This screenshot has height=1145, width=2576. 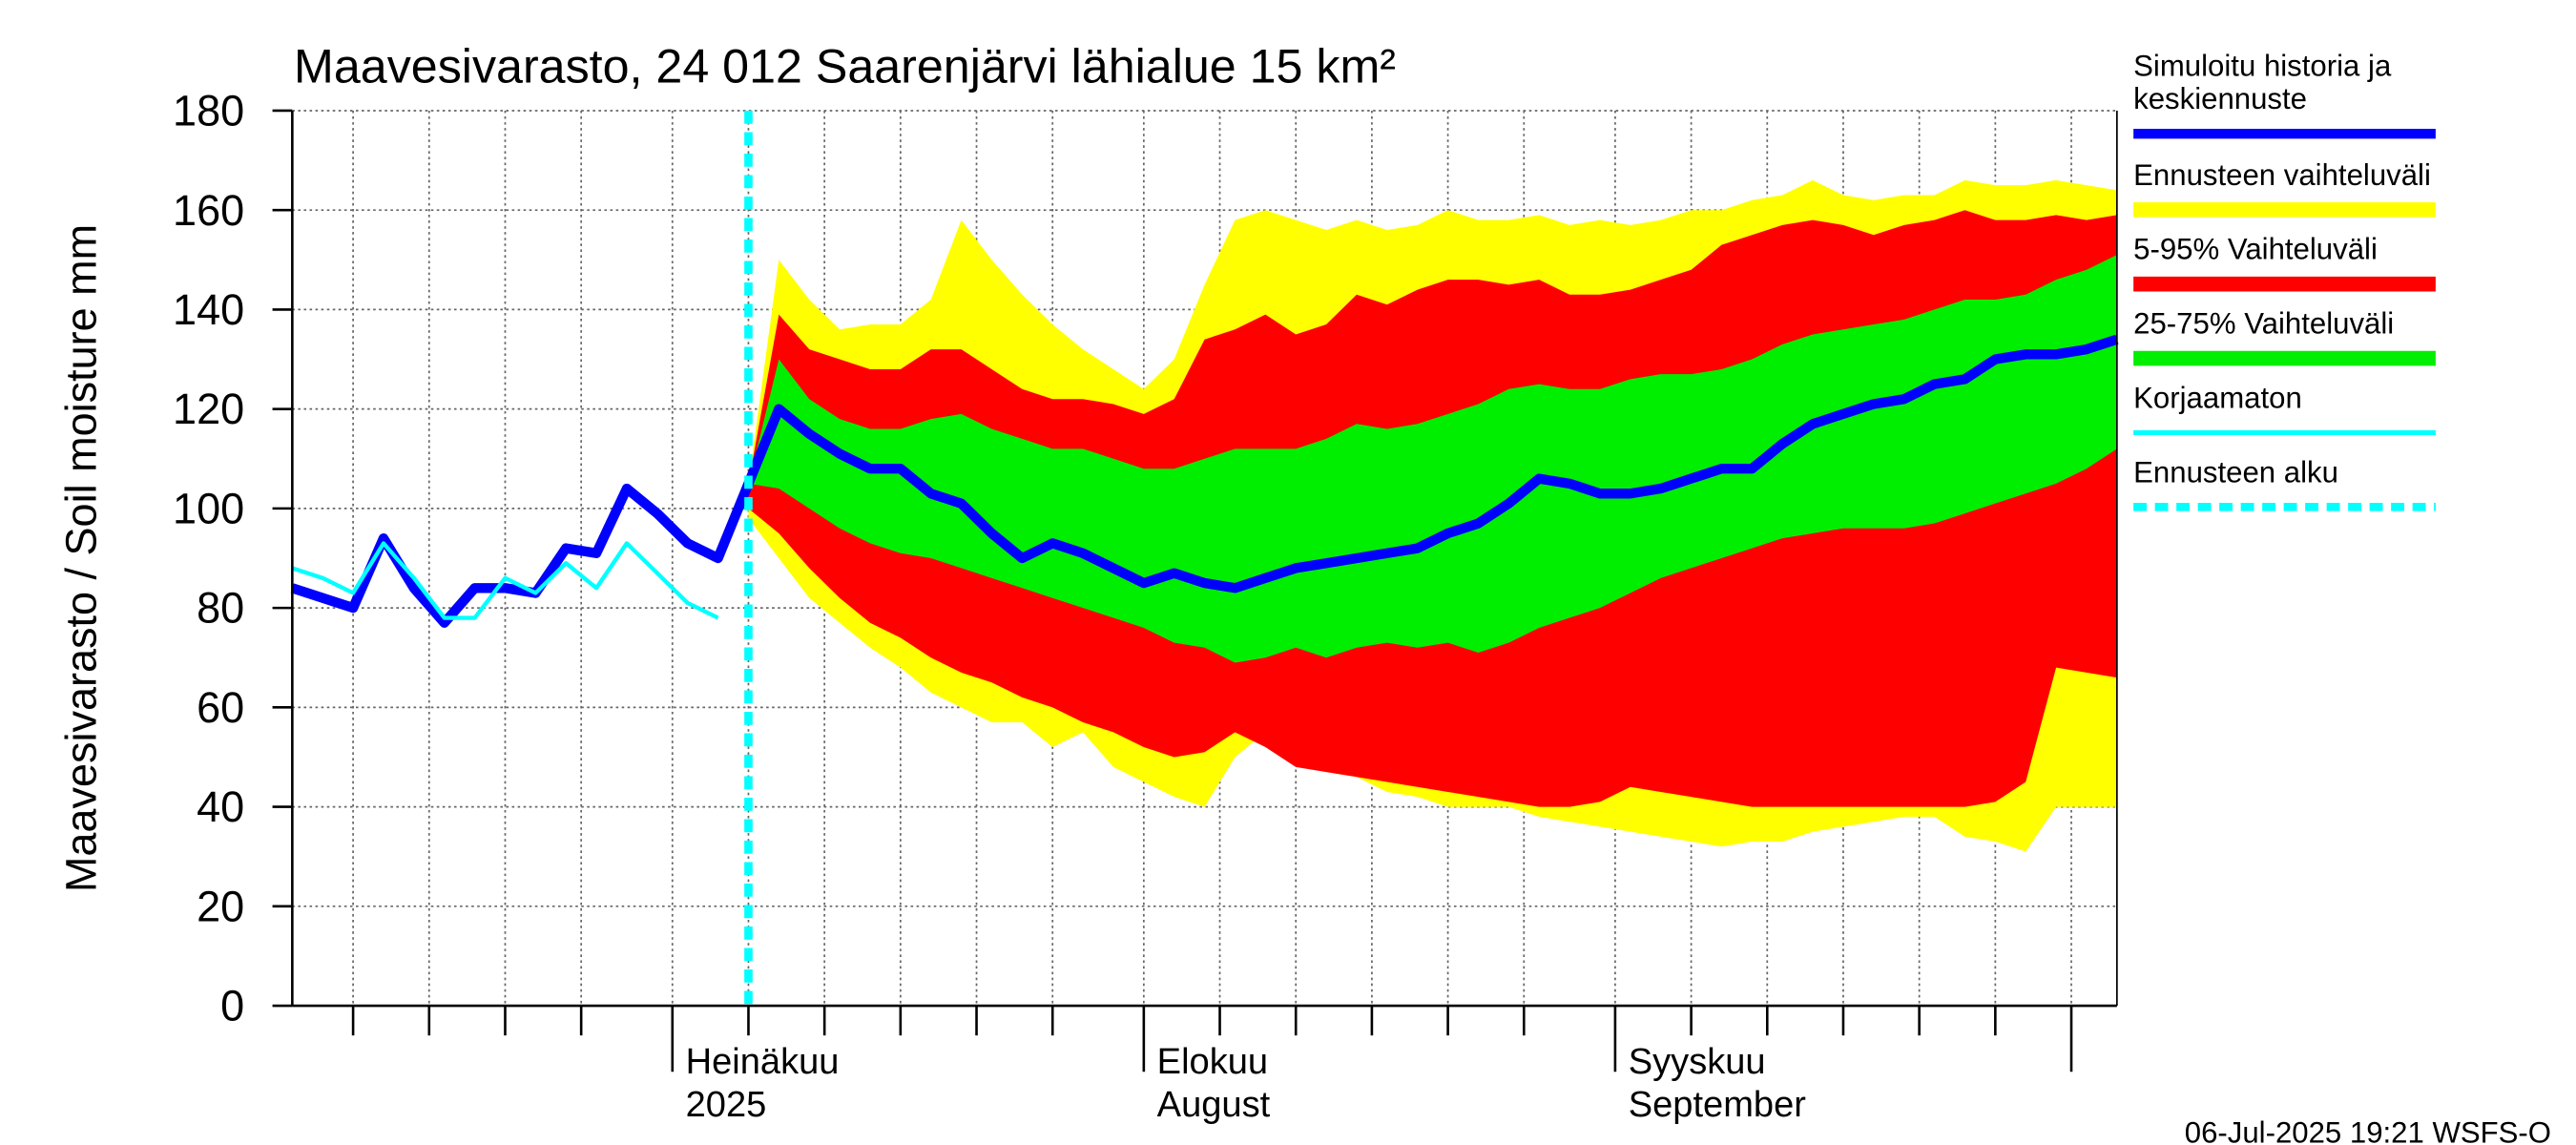 I want to click on legend-entry: Ennusteen alku, so click(x=2235, y=472).